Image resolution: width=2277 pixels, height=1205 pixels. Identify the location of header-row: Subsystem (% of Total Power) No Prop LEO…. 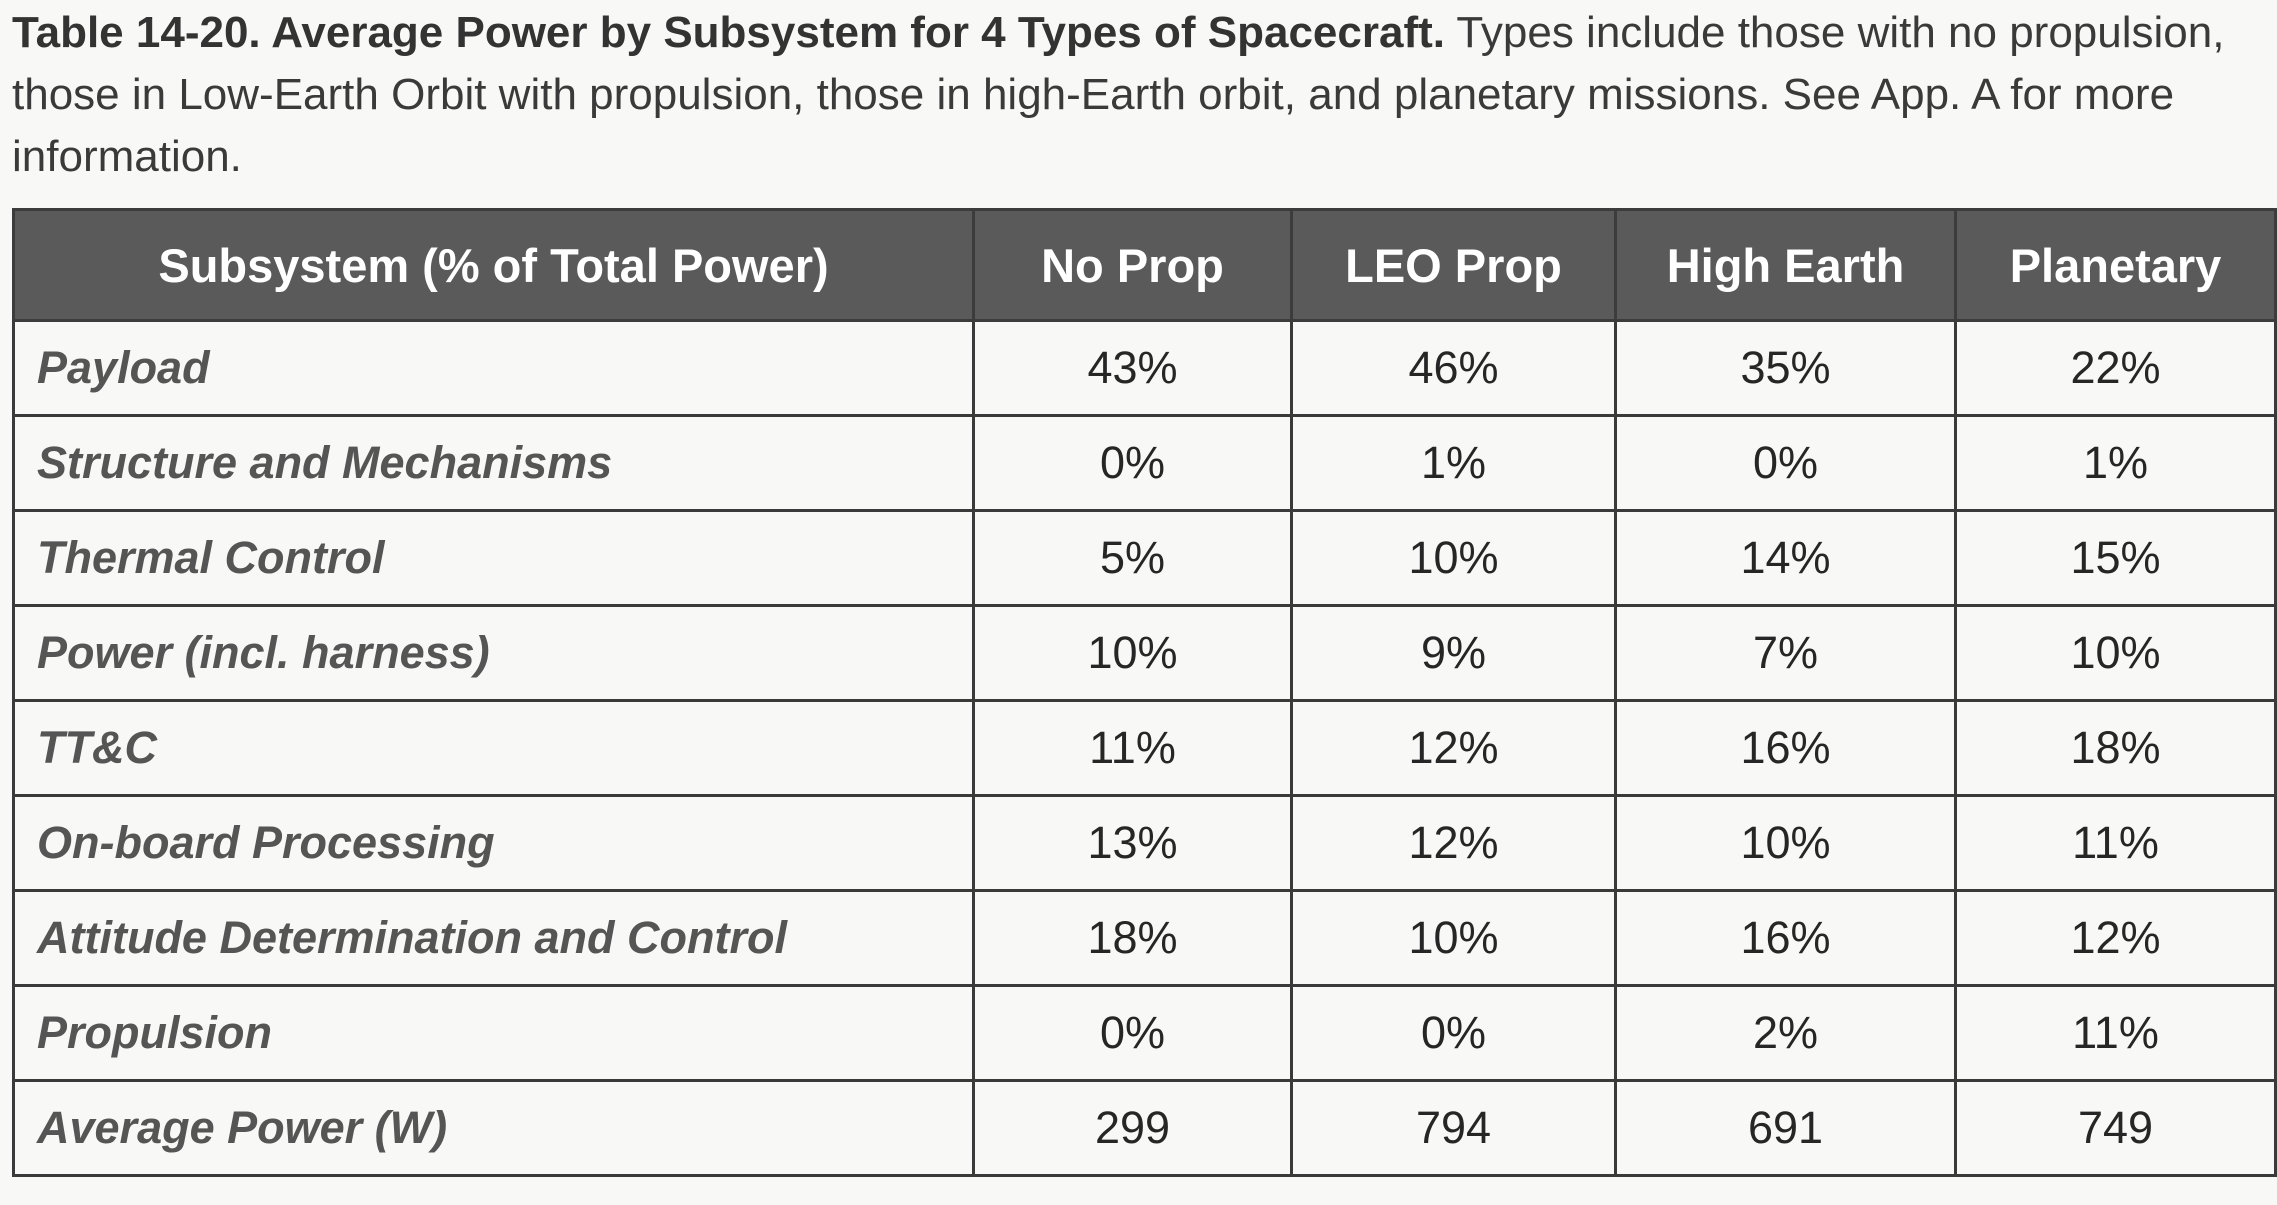
(1144, 265).